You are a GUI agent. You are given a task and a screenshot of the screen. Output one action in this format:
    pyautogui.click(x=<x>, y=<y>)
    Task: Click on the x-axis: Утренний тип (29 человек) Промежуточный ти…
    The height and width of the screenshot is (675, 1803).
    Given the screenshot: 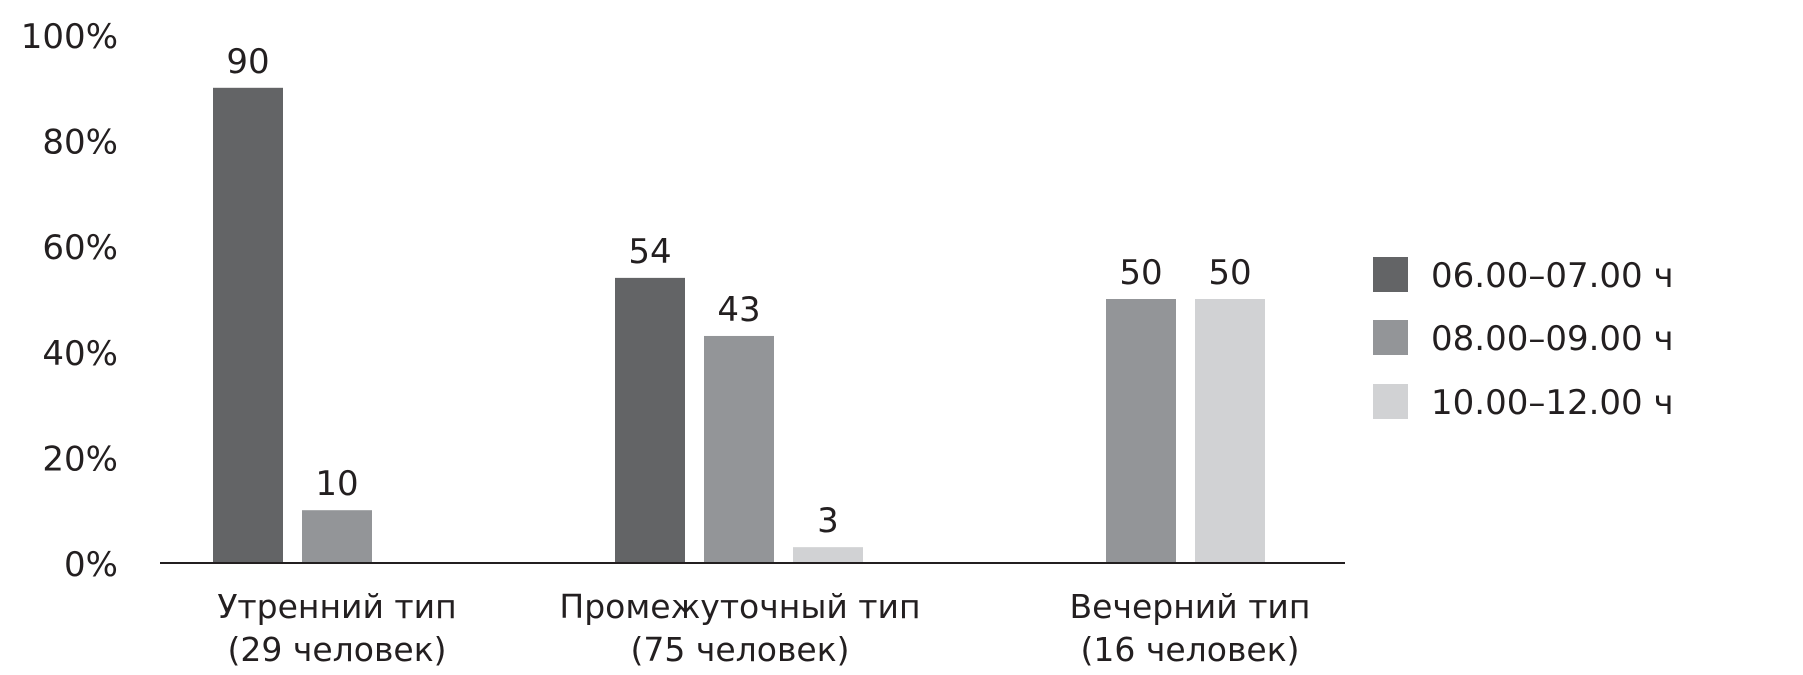 What is the action you would take?
    pyautogui.click(x=752, y=615)
    